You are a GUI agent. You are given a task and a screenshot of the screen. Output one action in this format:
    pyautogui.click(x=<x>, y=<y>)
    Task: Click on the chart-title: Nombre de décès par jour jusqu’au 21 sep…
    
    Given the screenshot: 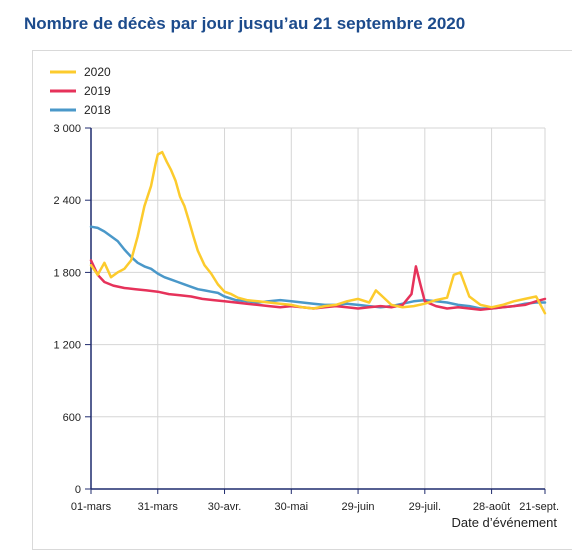 What is the action you would take?
    pyautogui.click(x=245, y=23)
    